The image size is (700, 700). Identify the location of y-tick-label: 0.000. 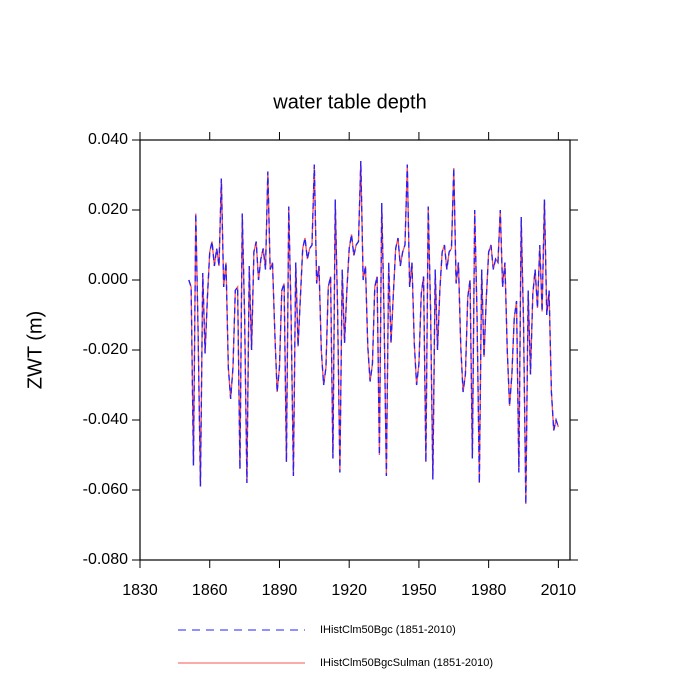
(108, 279).